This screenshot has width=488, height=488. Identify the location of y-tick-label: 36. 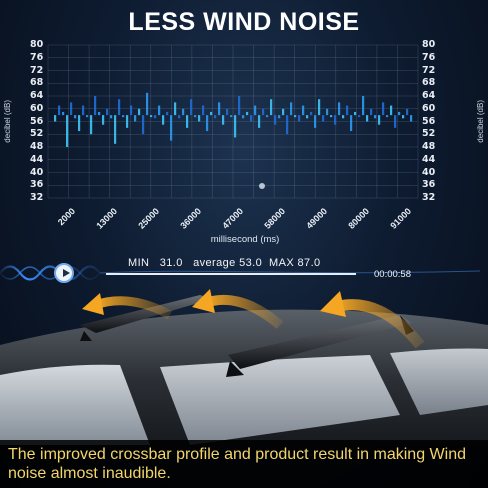
(429, 185).